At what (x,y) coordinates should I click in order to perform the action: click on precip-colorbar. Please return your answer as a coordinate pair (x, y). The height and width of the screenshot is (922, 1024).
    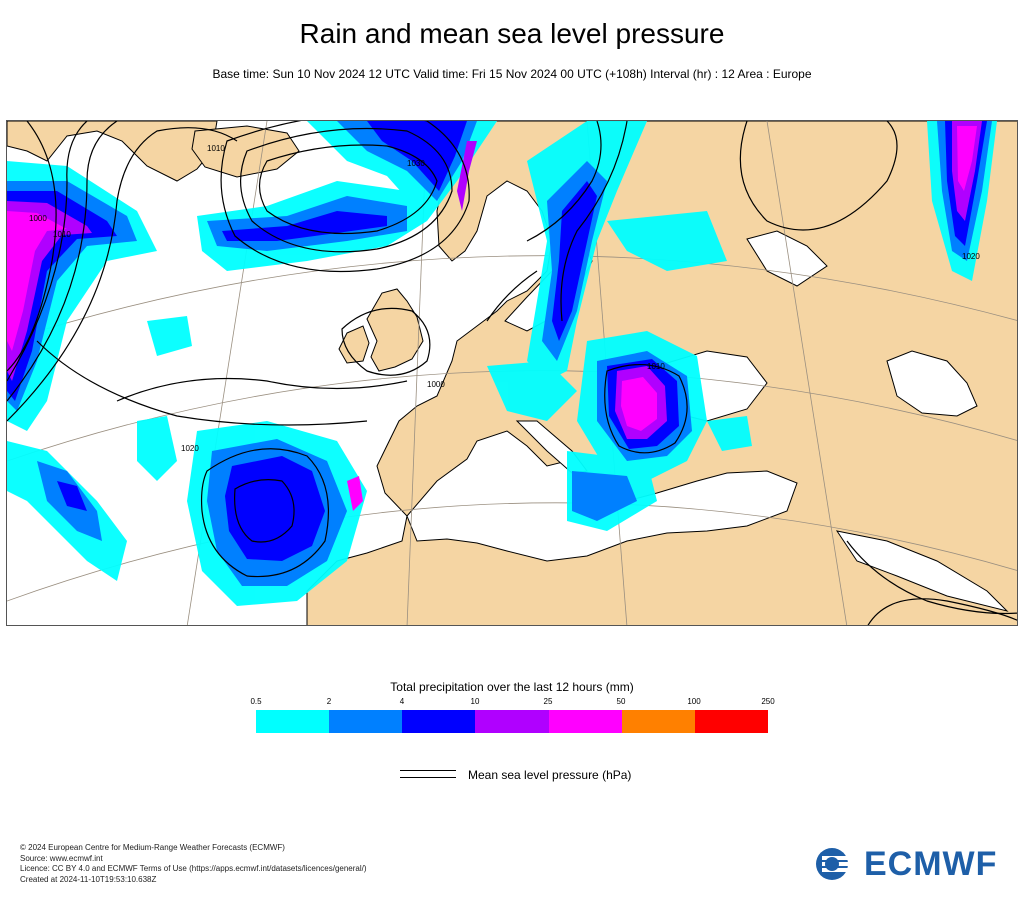
    Looking at the image, I should click on (512, 721).